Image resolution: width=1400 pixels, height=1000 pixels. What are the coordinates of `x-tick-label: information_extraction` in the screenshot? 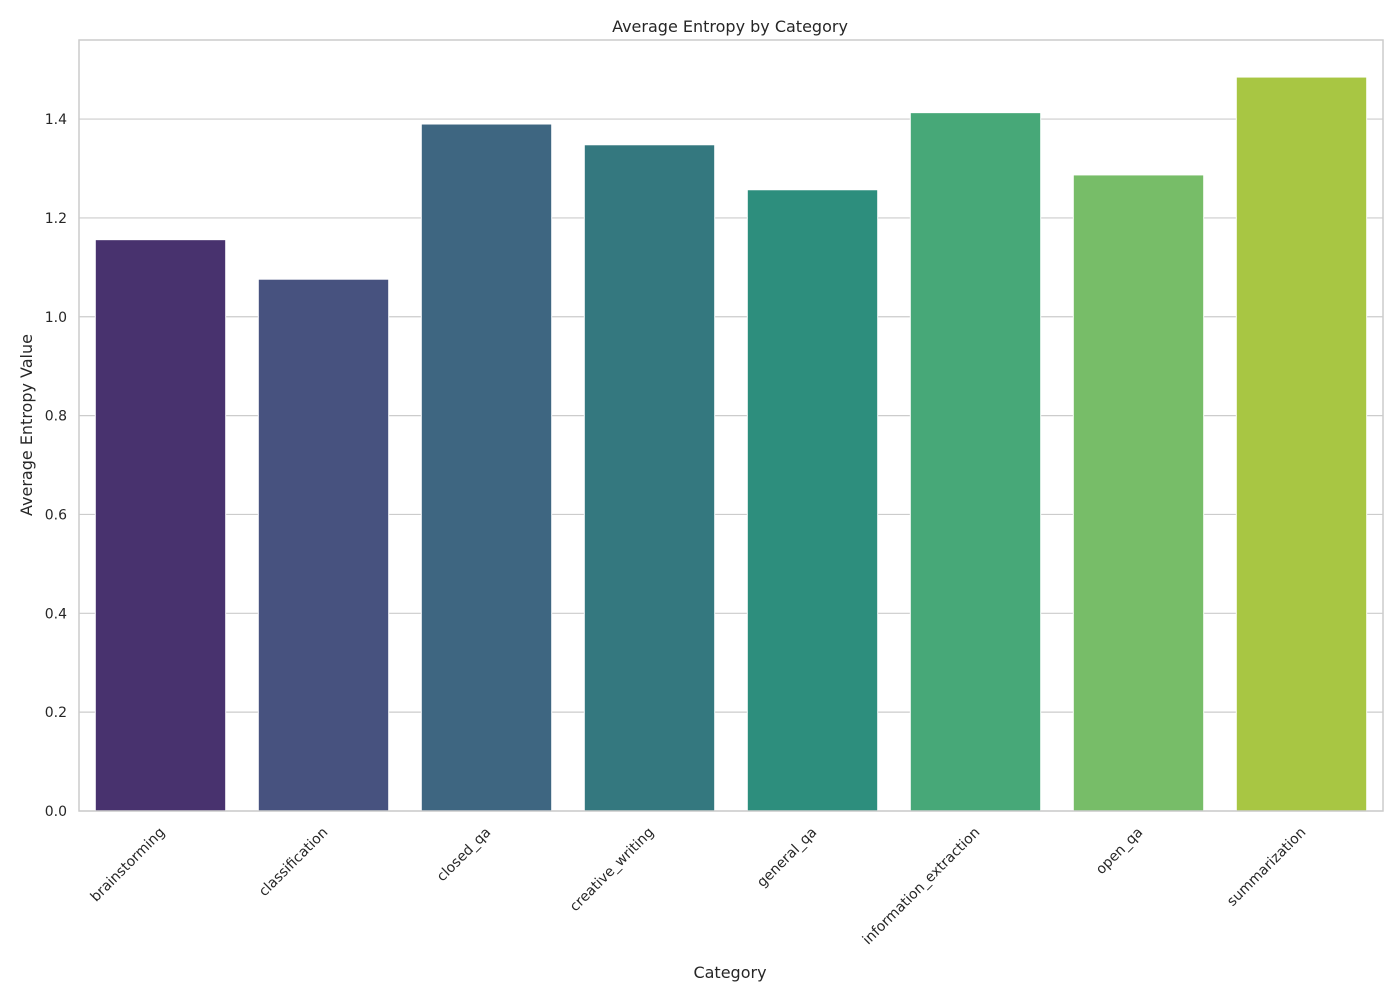 It's located at (922, 887).